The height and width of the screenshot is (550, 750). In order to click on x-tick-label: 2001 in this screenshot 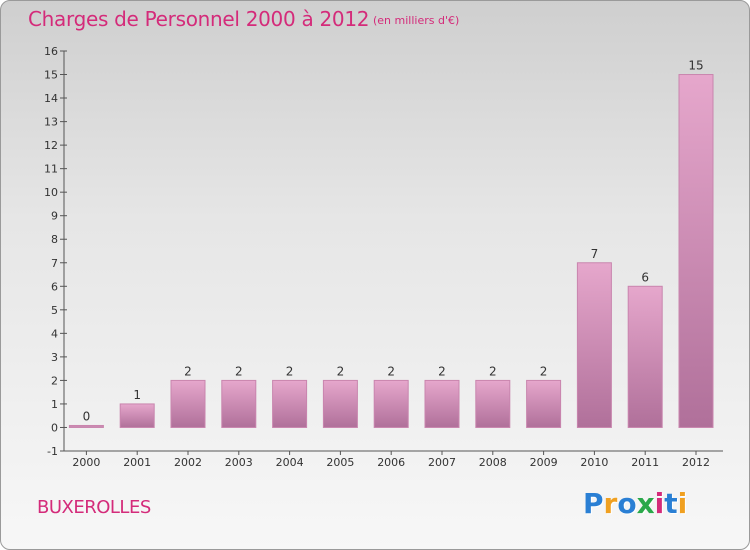, I will do `click(137, 462)`.